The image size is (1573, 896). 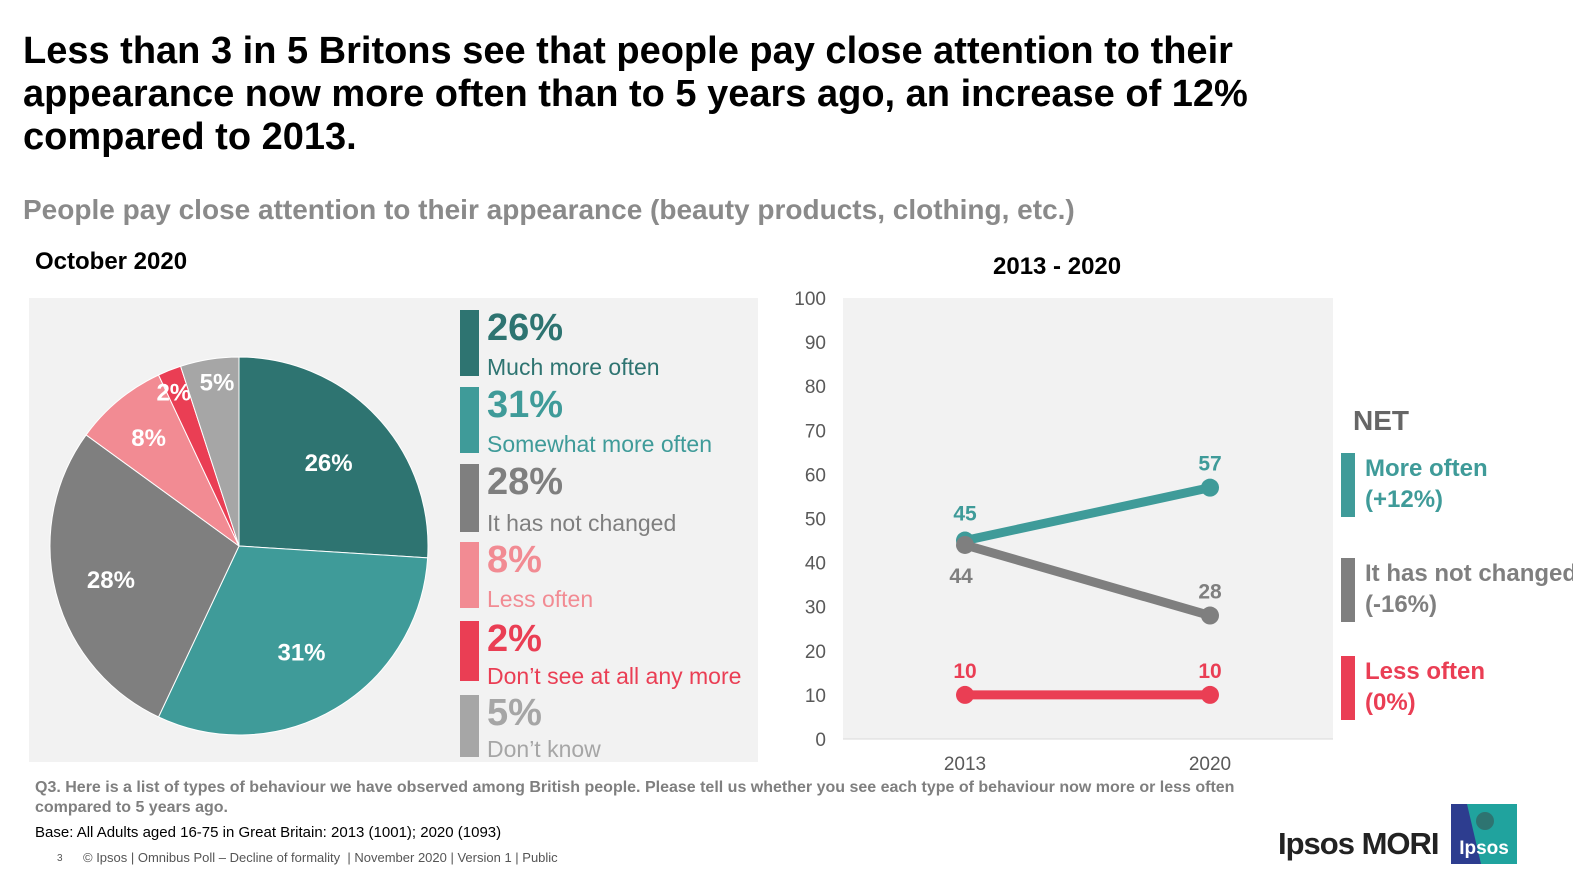 I want to click on logo-text: Ipsos, so click(x=1484, y=848).